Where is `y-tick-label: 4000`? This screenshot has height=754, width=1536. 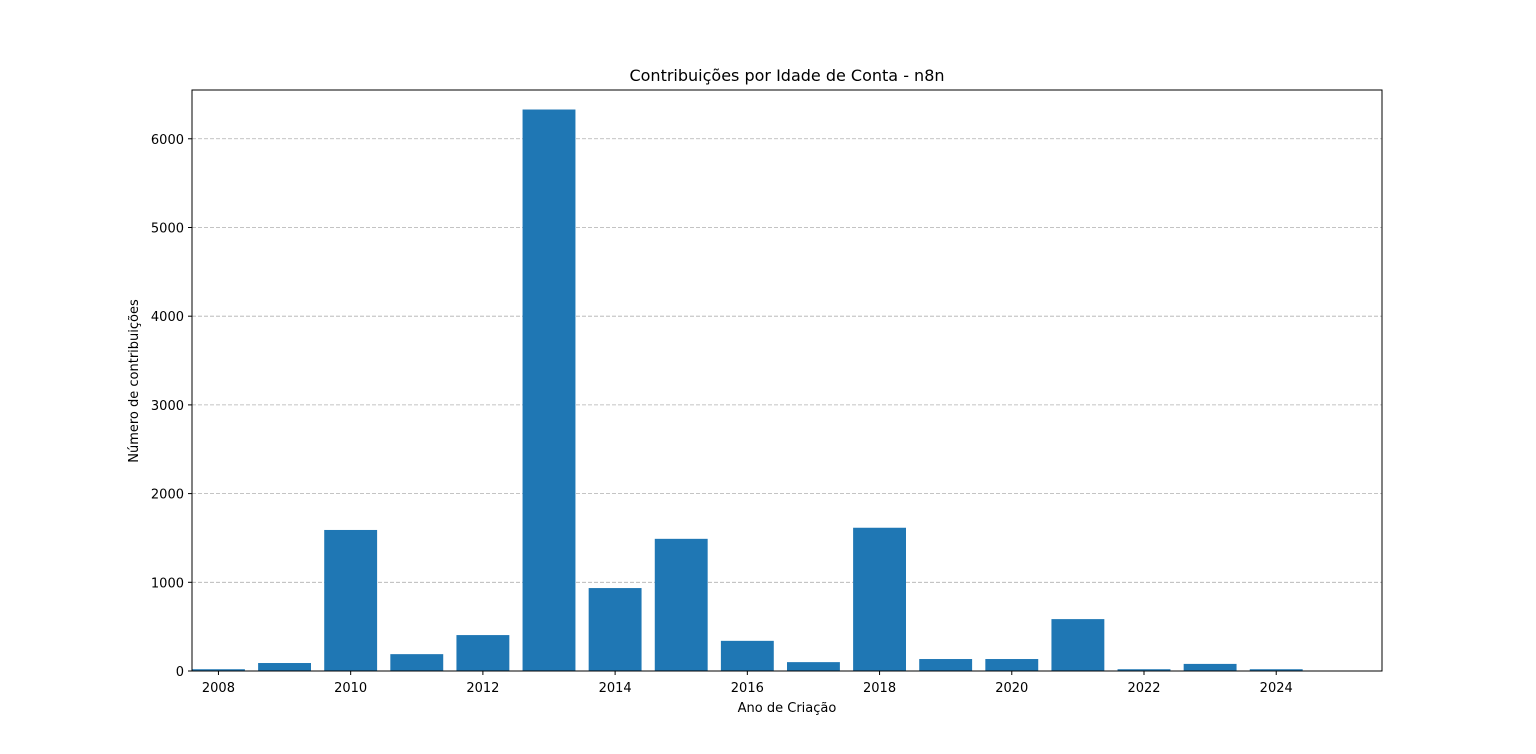
y-tick-label: 4000 is located at coordinates (167, 317).